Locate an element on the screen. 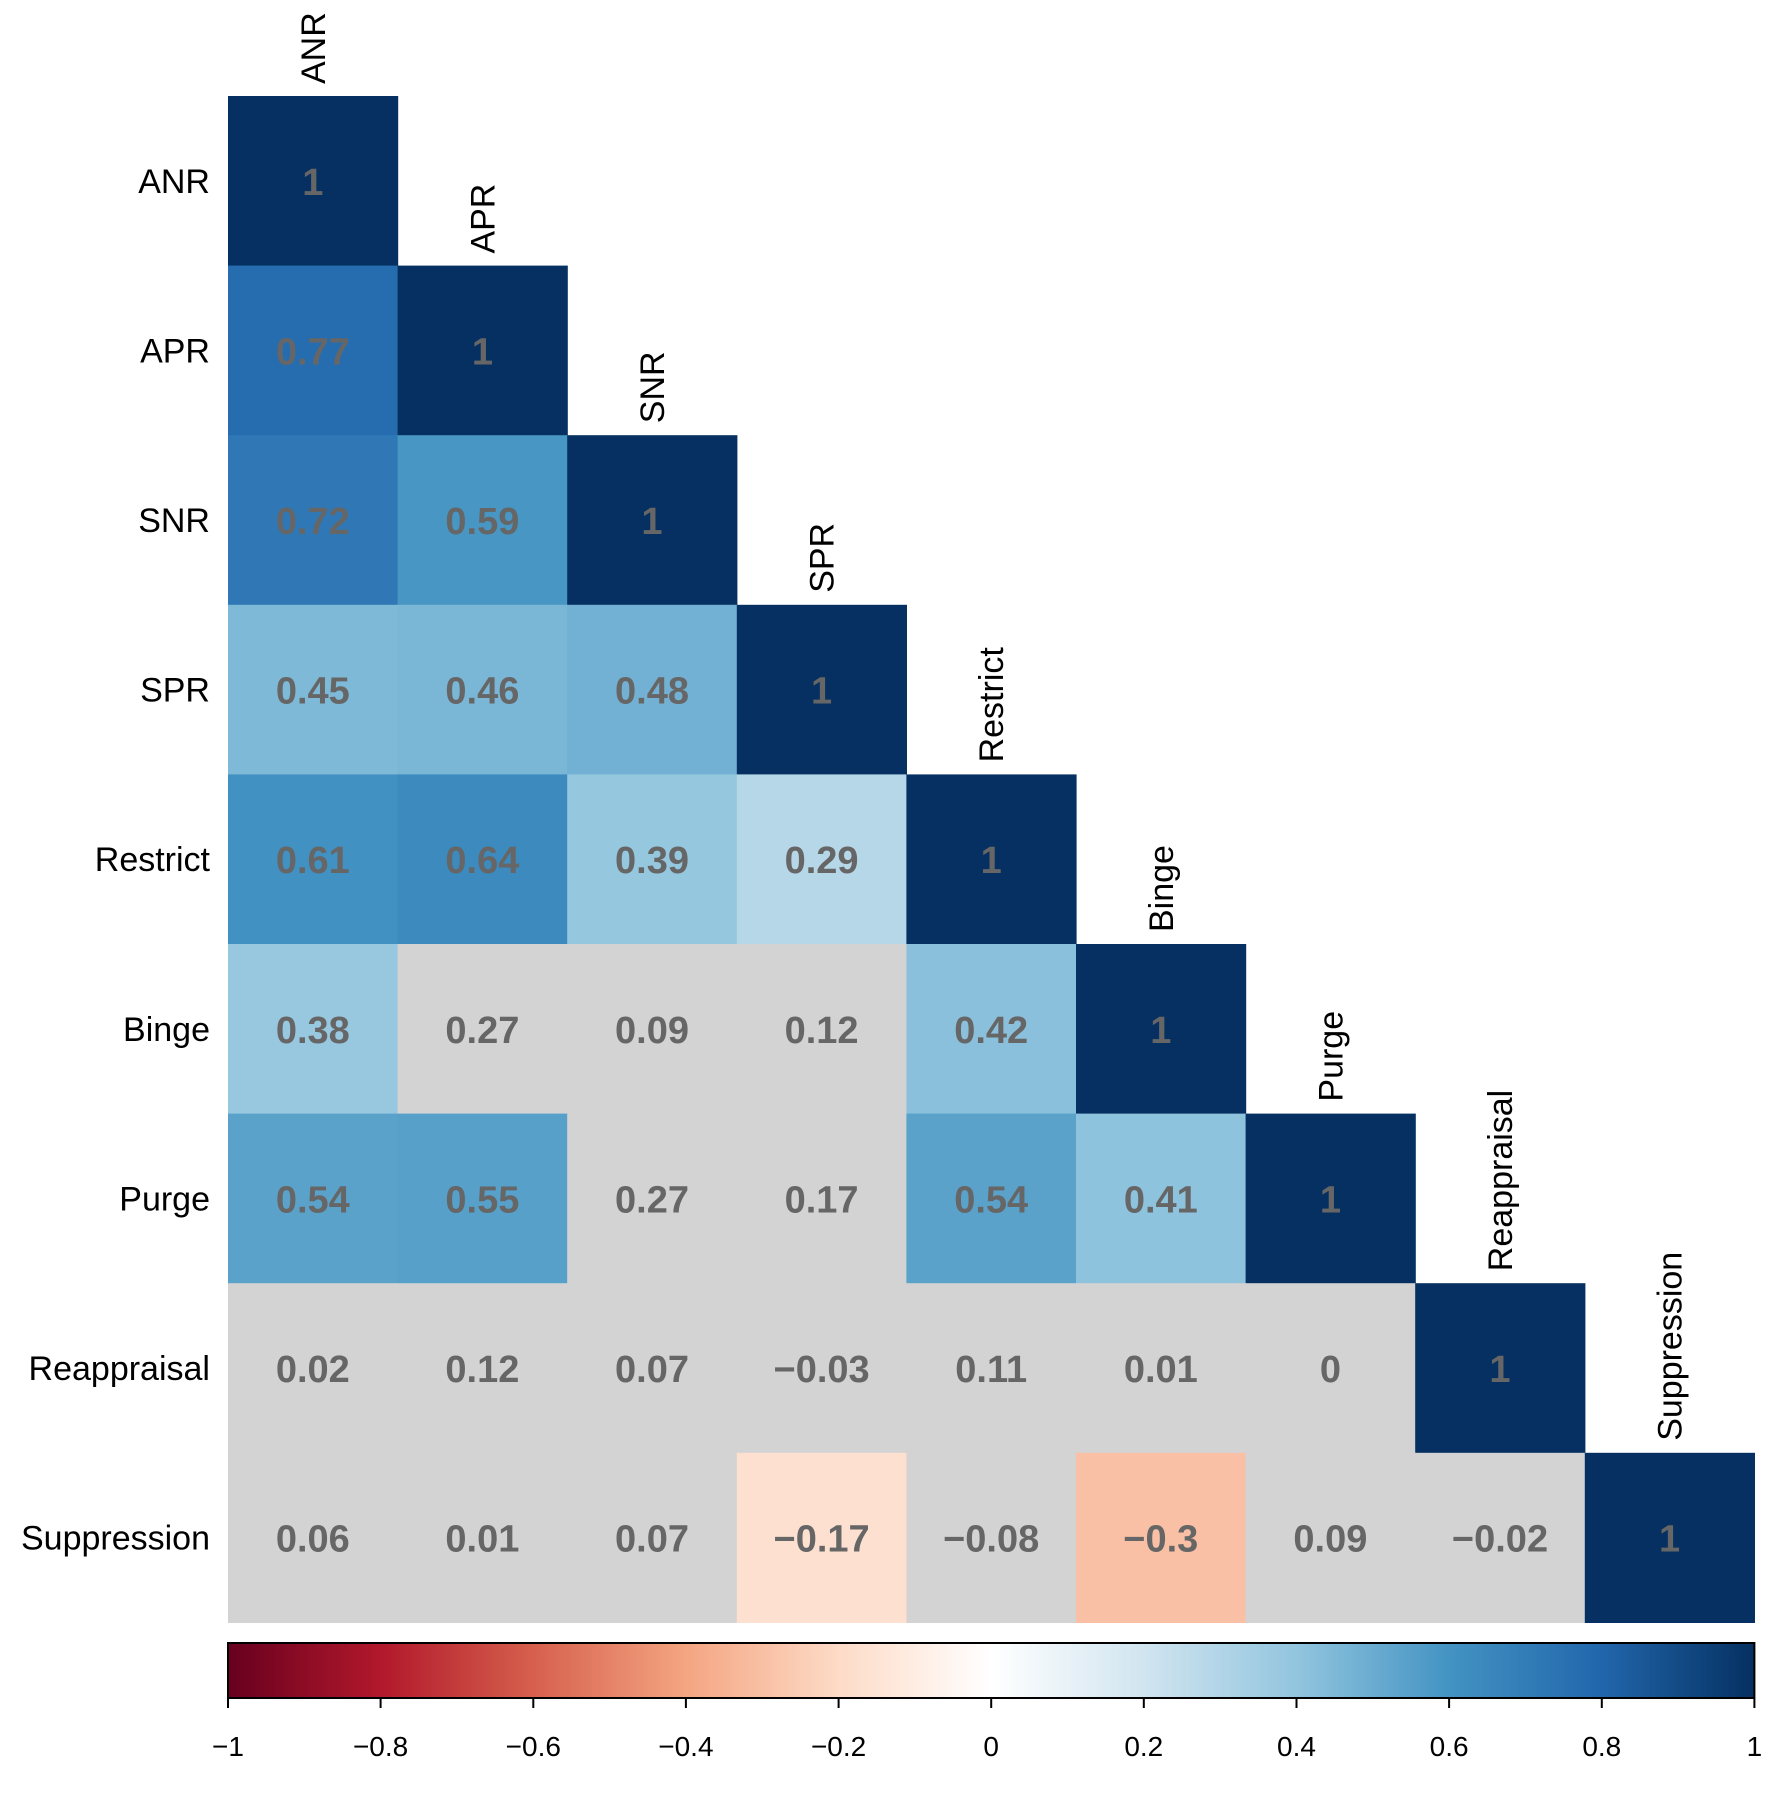 The width and height of the screenshot is (1776, 1800). cell-value-snr-anr: 0.72 is located at coordinates (313, 522).